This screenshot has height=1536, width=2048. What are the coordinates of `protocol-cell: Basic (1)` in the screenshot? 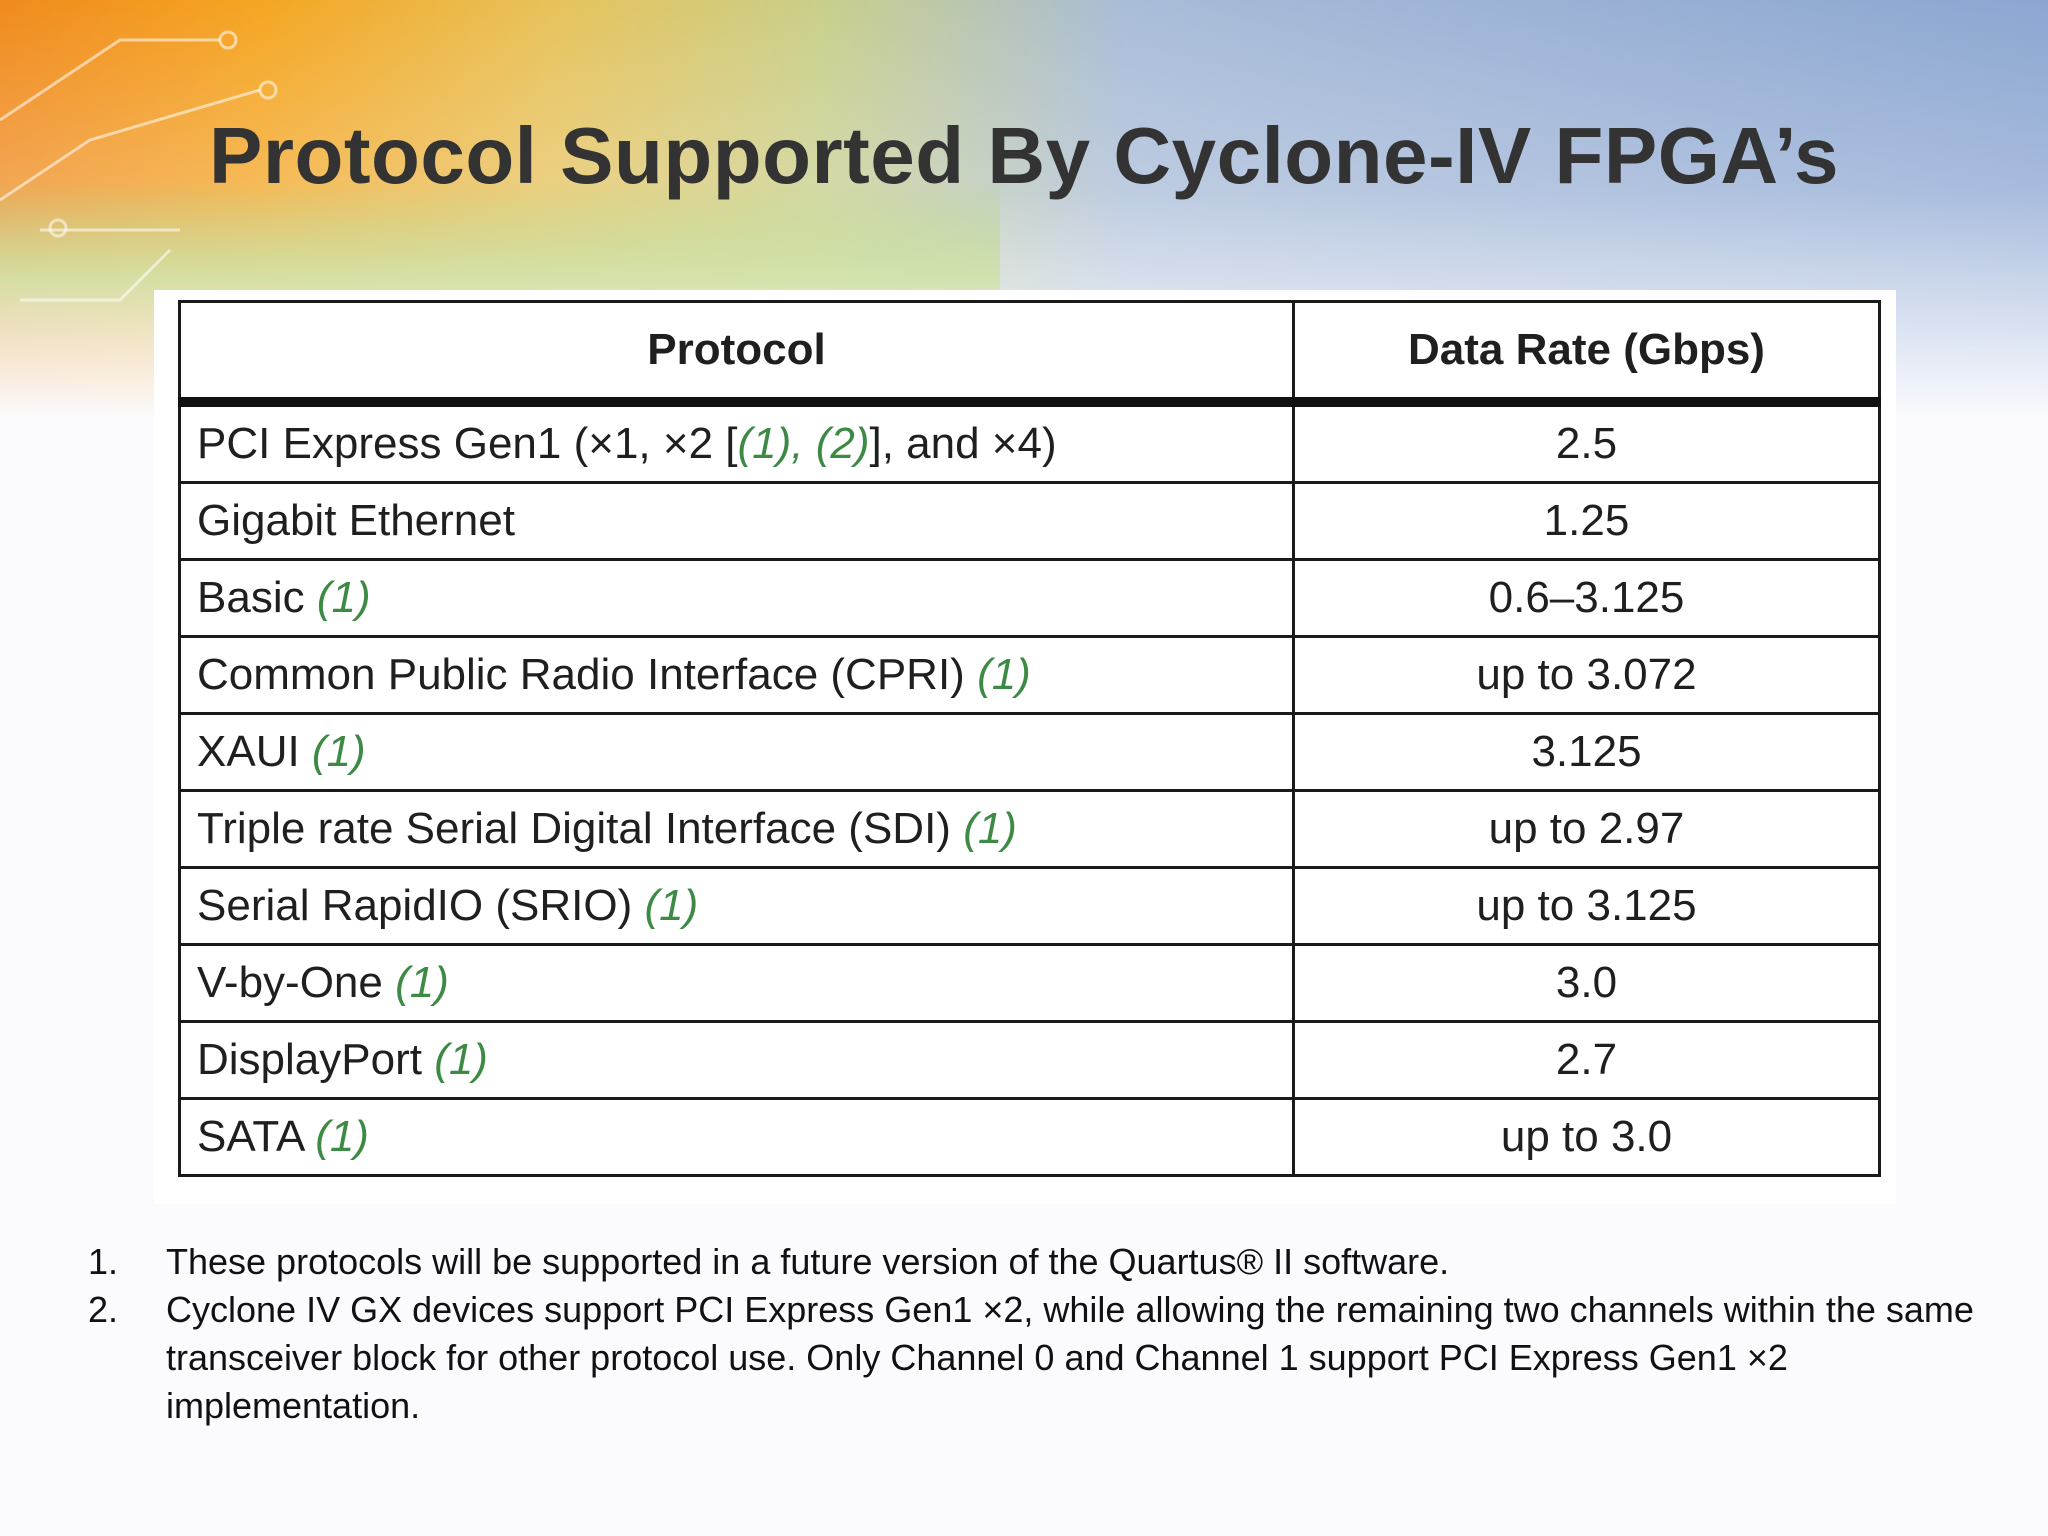 It's located at (736, 598).